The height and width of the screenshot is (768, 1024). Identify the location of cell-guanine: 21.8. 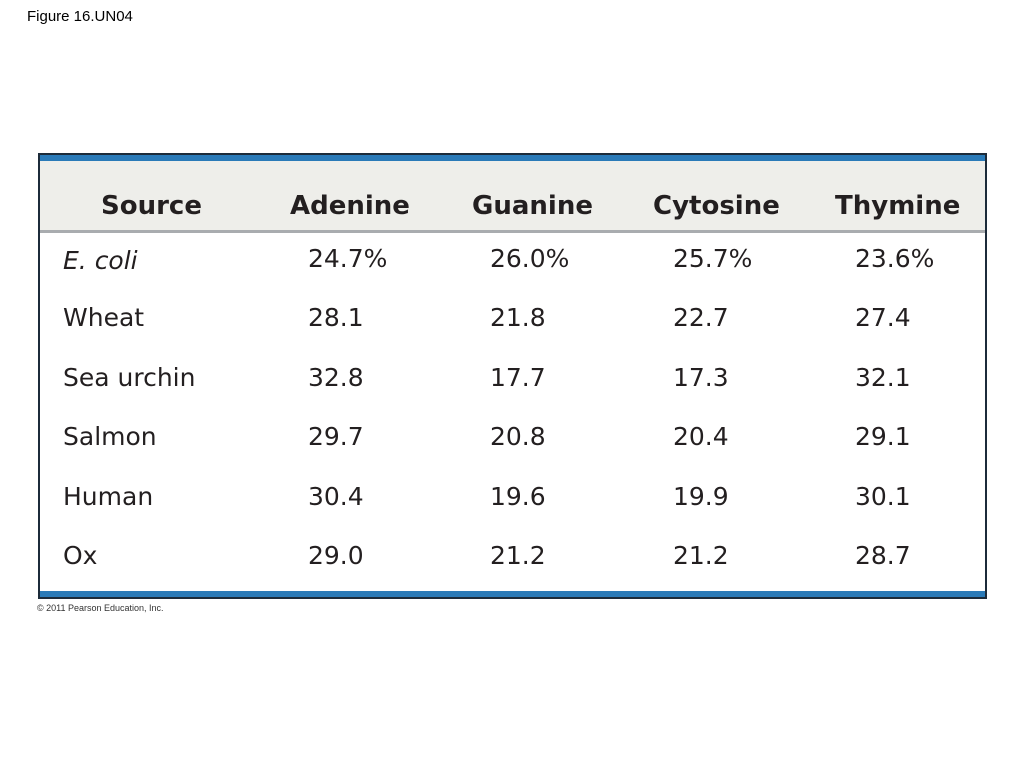
(518, 317).